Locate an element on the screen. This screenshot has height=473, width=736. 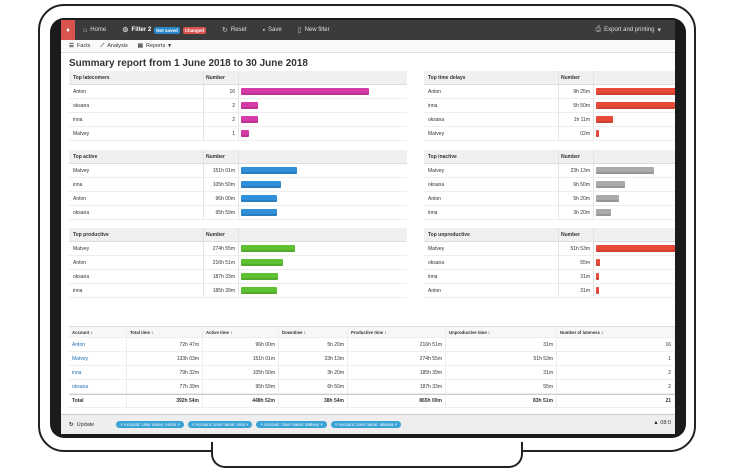
column-header: Productive time ↕ is located at coordinates (397, 332).